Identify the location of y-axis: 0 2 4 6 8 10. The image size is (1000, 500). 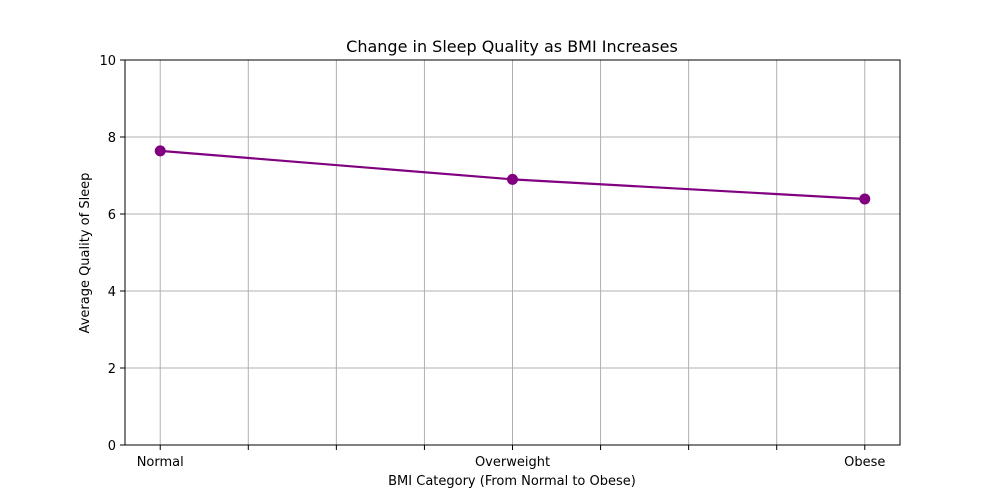
(112, 254).